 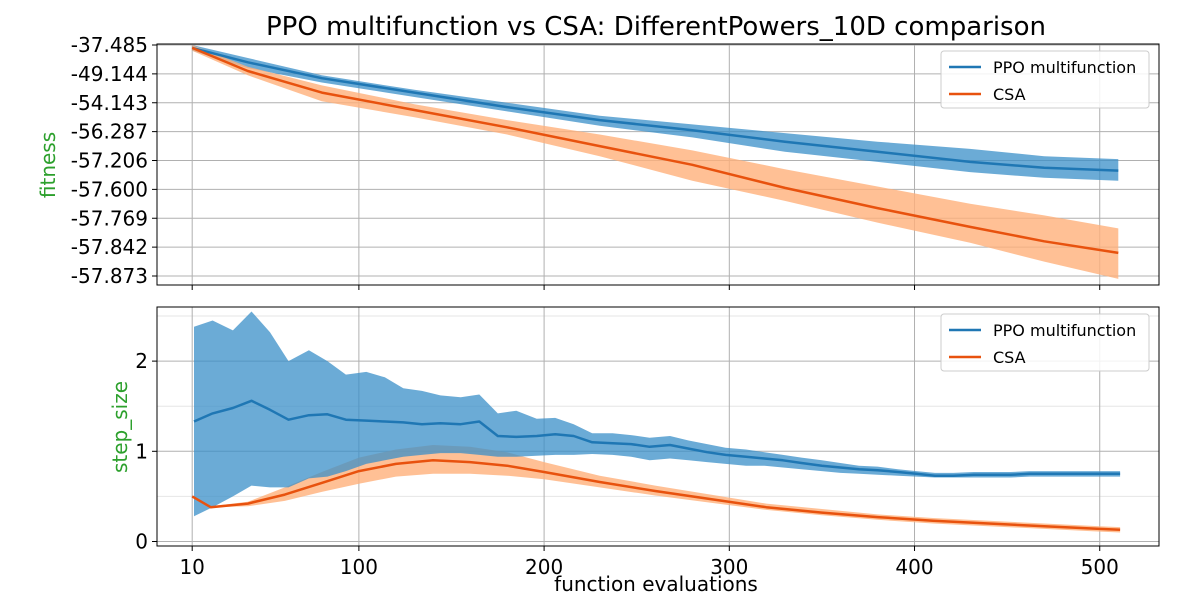 What do you see at coordinates (141, 361) in the screenshot?
I see `step-size-y-tick-label: 2` at bounding box center [141, 361].